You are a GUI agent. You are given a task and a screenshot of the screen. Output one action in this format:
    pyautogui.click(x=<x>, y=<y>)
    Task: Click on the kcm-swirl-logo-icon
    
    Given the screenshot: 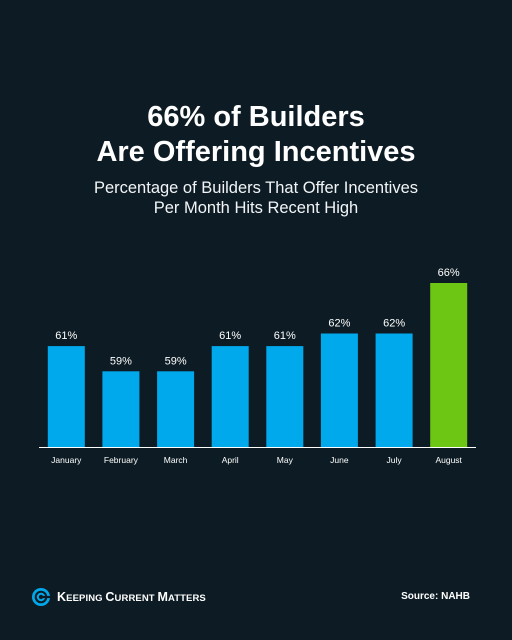 What is the action you would take?
    pyautogui.click(x=41, y=597)
    